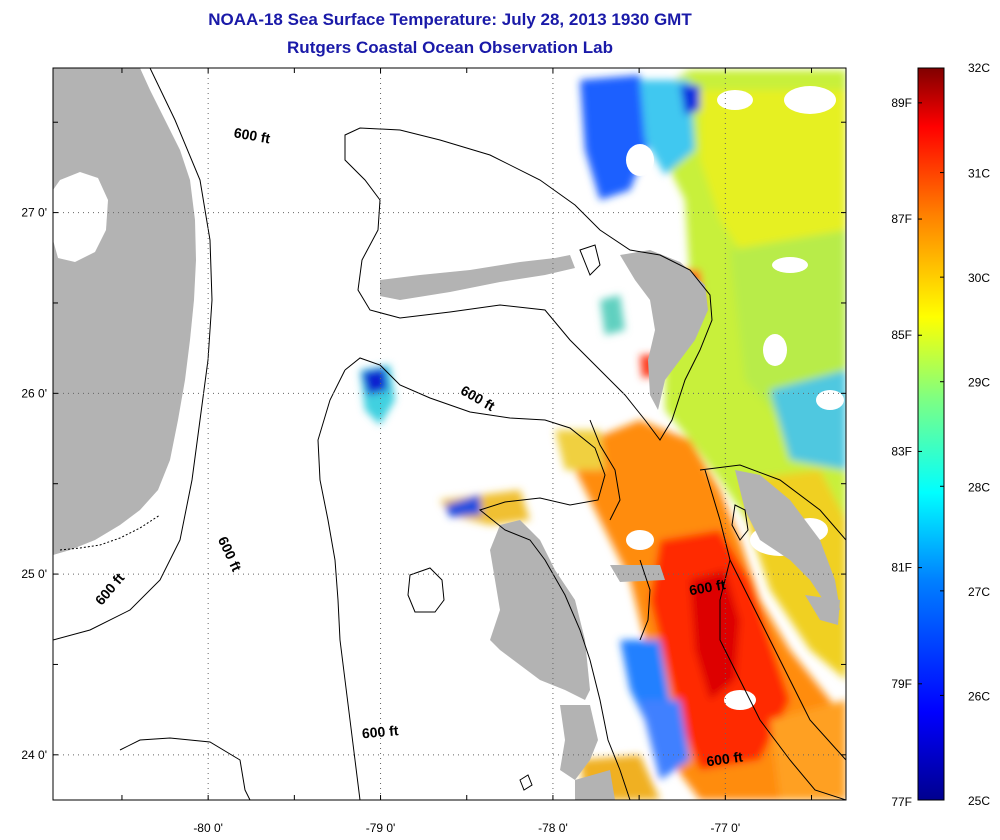  I want to click on lat-tick-label: 26 0', so click(34, 393).